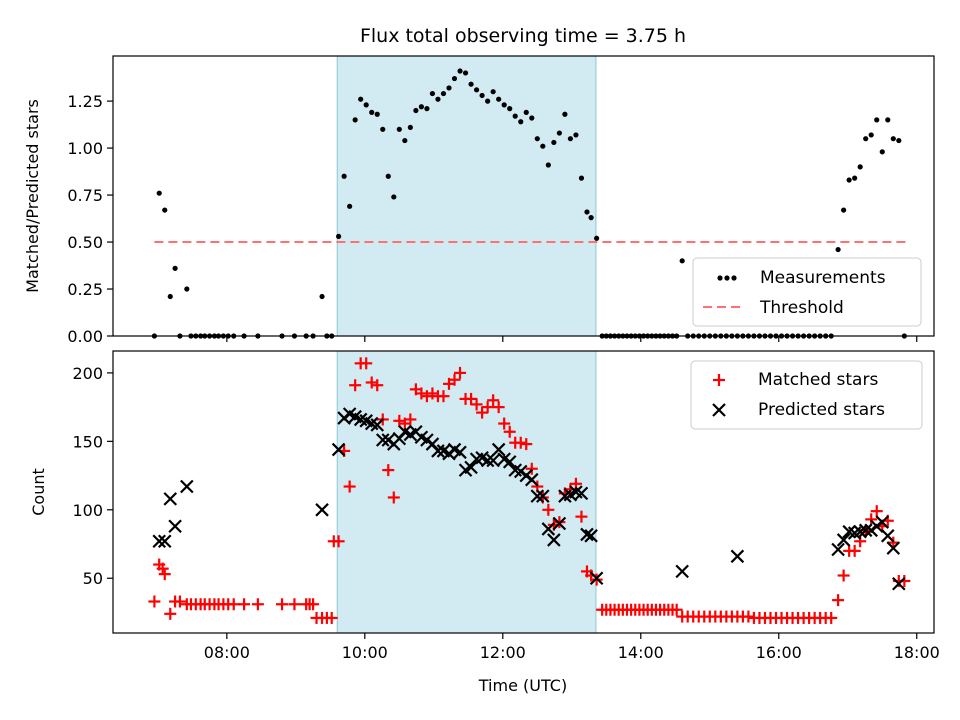  Describe the element at coordinates (87, 441) in the screenshot. I see `y-tick-label: 150` at that location.